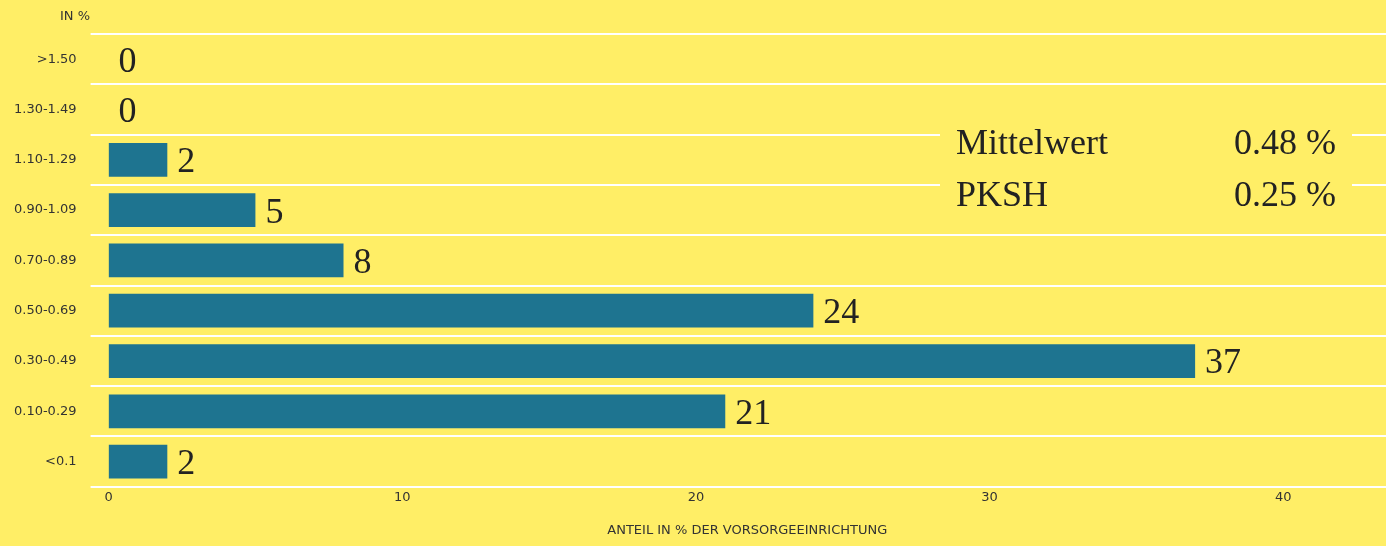 Image resolution: width=1386 pixels, height=546 pixels. Describe the element at coordinates (1032, 142) in the screenshot. I see `annotation: Mittelwert` at that location.